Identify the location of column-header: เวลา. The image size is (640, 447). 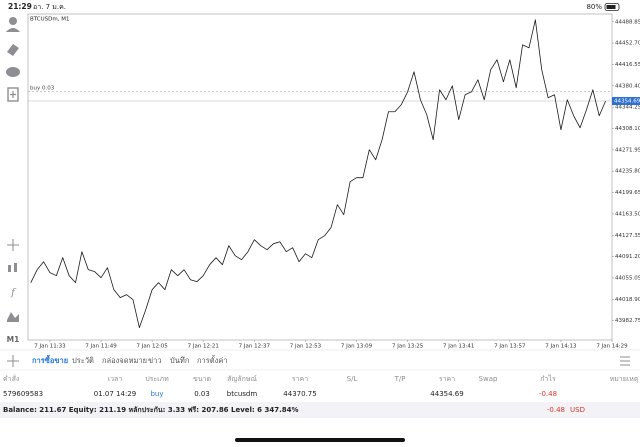
(115, 379).